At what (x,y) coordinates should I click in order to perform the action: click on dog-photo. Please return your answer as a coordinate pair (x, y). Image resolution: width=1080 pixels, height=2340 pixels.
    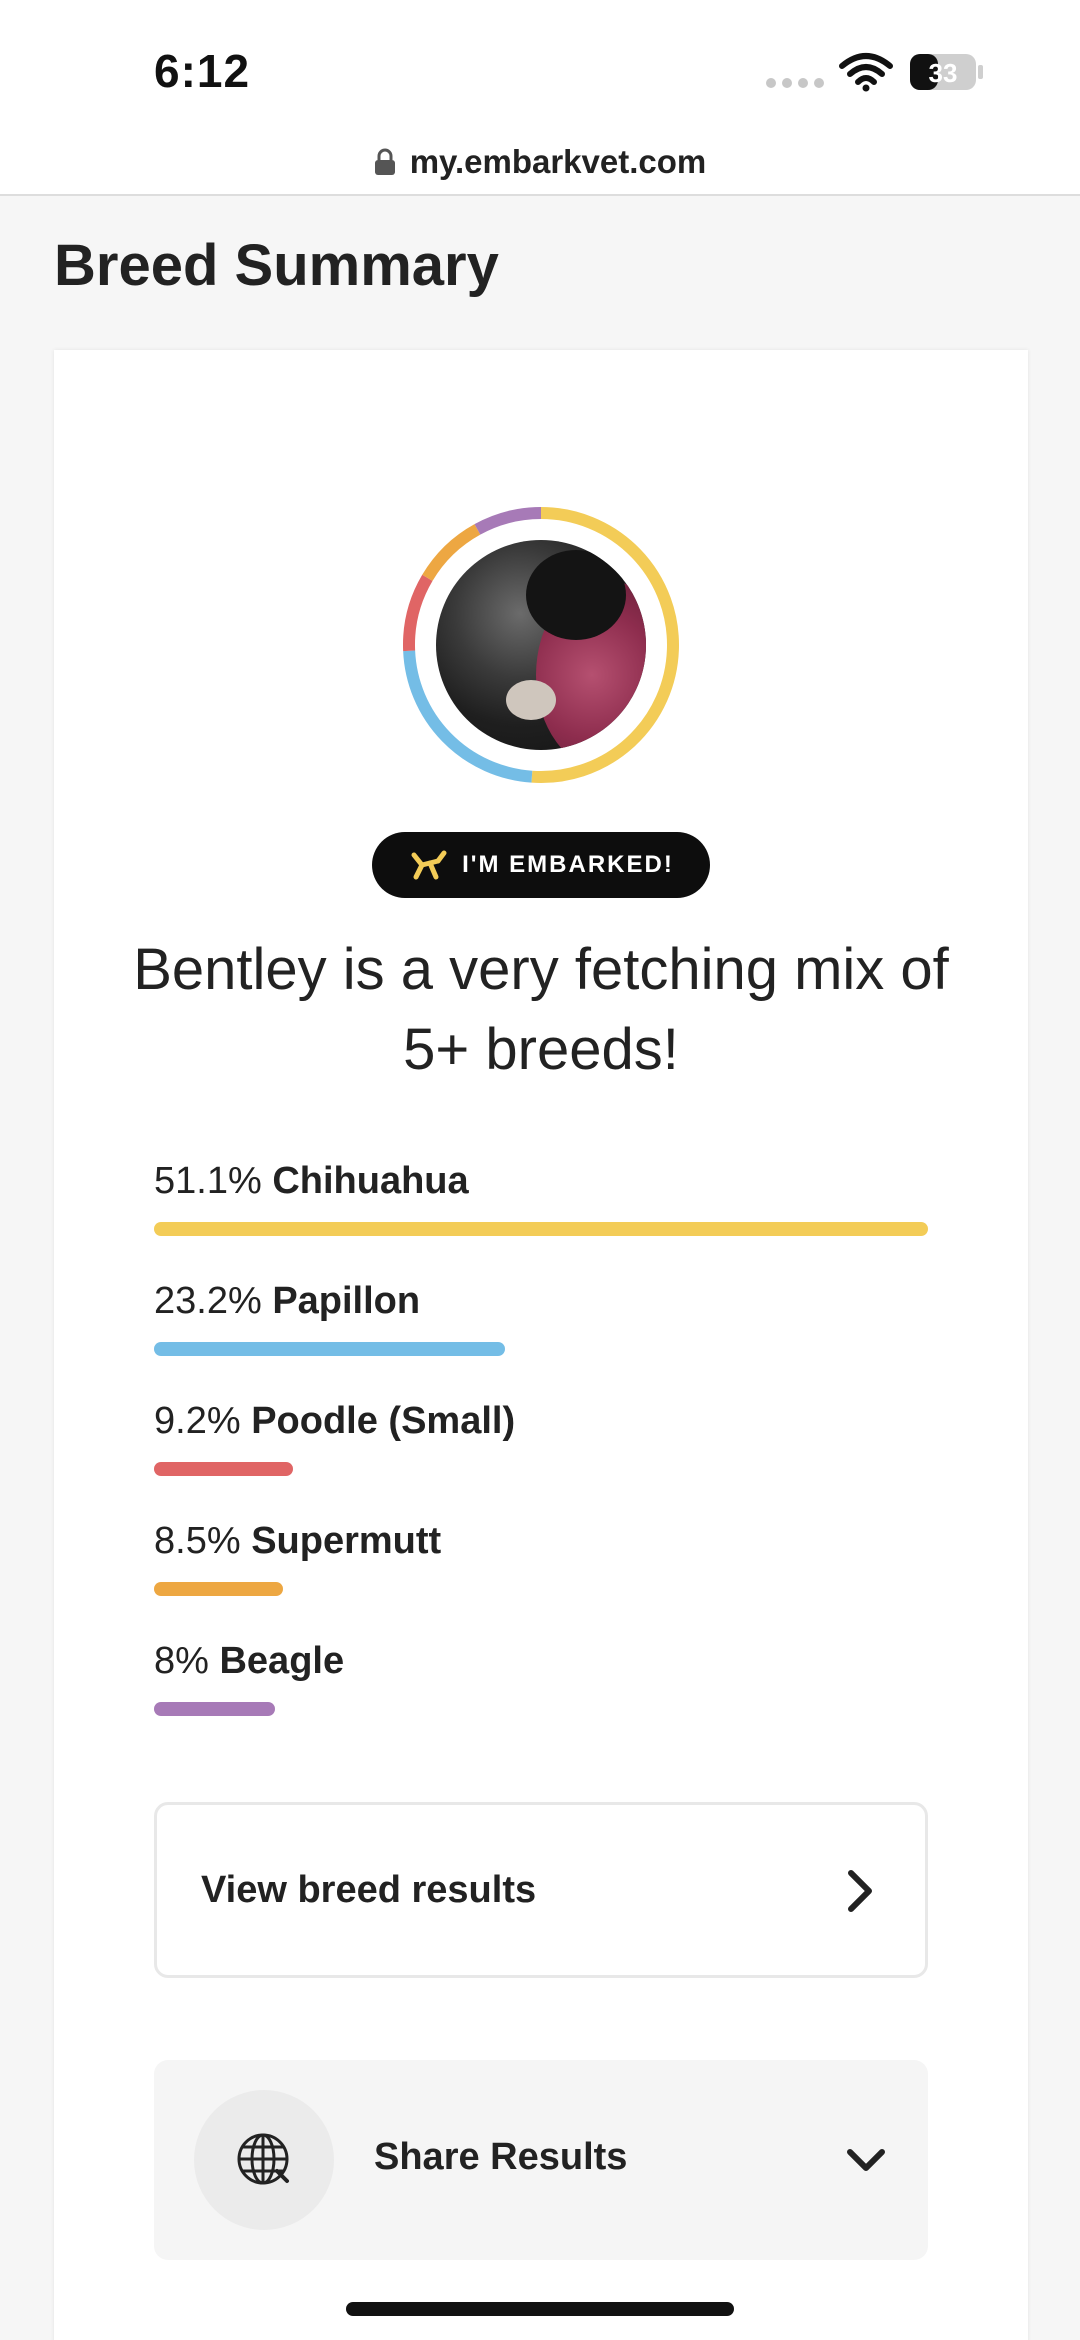
    Looking at the image, I should click on (541, 645).